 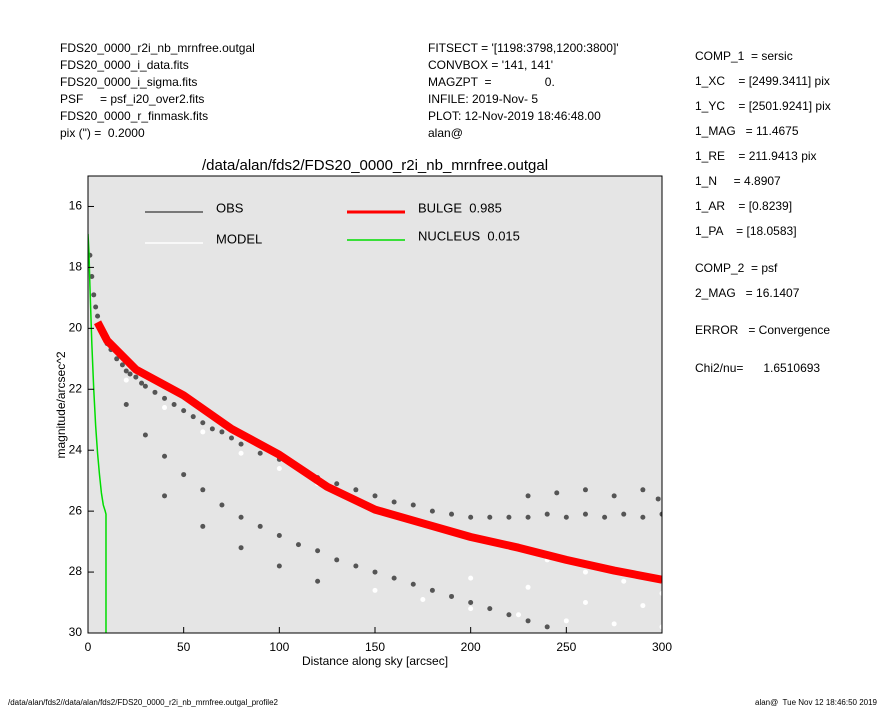 I want to click on header-left-line: FDS20_0000_r2i_nb_mrnfree.outgal, so click(x=157, y=48).